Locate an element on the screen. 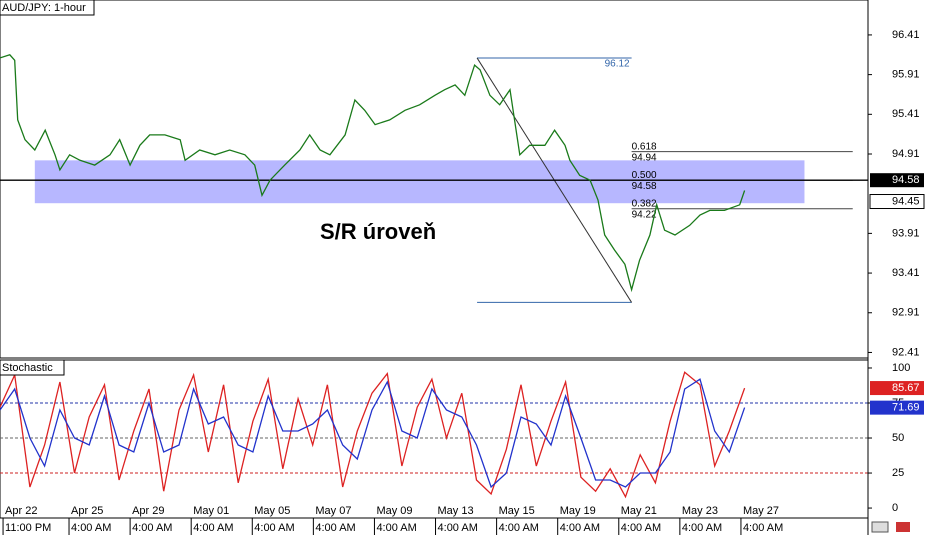 This screenshot has width=925, height=535. y-tick-label: 92.41 is located at coordinates (906, 352).